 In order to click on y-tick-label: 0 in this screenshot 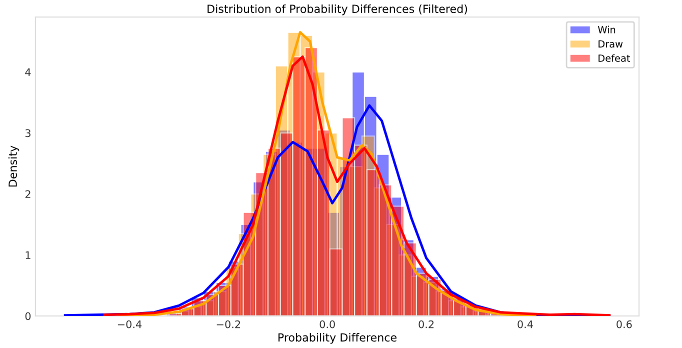, I will do `click(28, 316)`.